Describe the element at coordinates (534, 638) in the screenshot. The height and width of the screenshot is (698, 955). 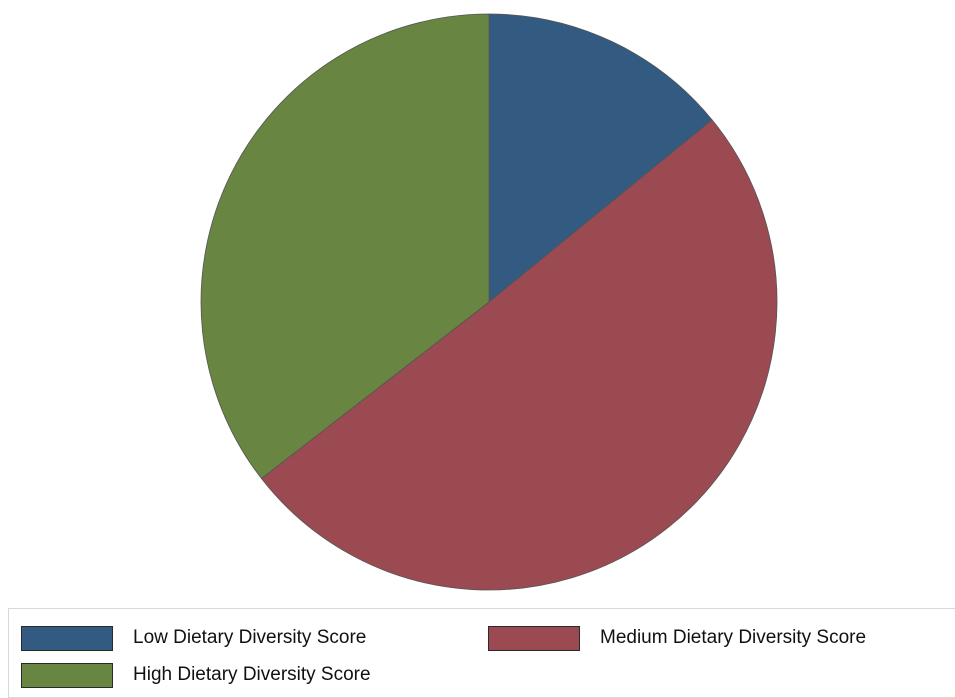
I see `legend-swatch-medium` at that location.